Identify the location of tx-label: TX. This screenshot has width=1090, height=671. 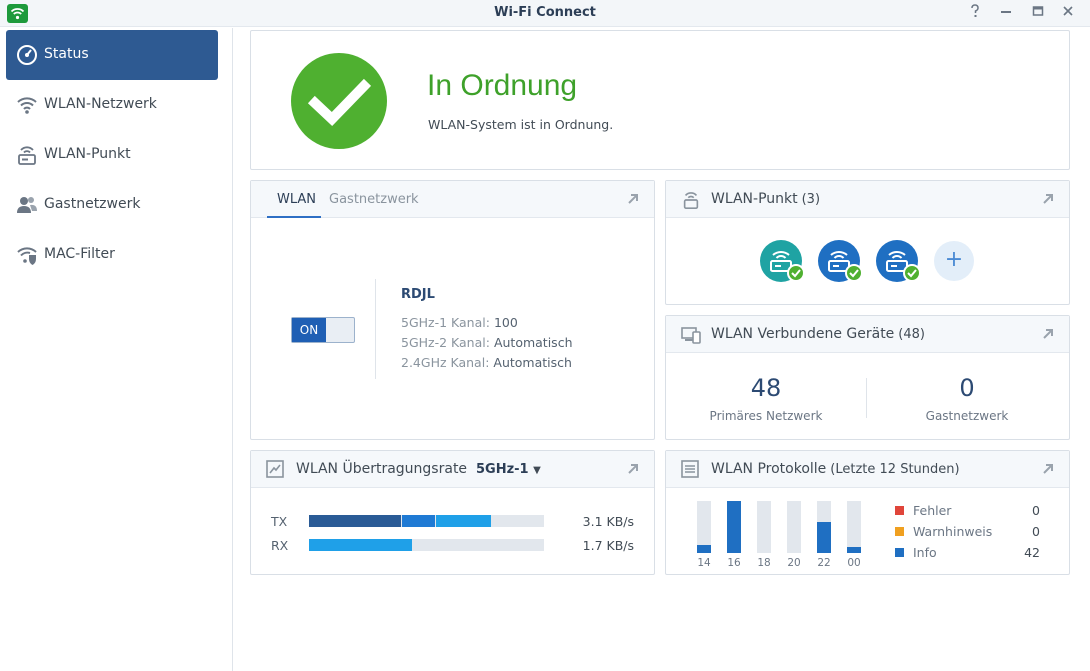
(279, 521).